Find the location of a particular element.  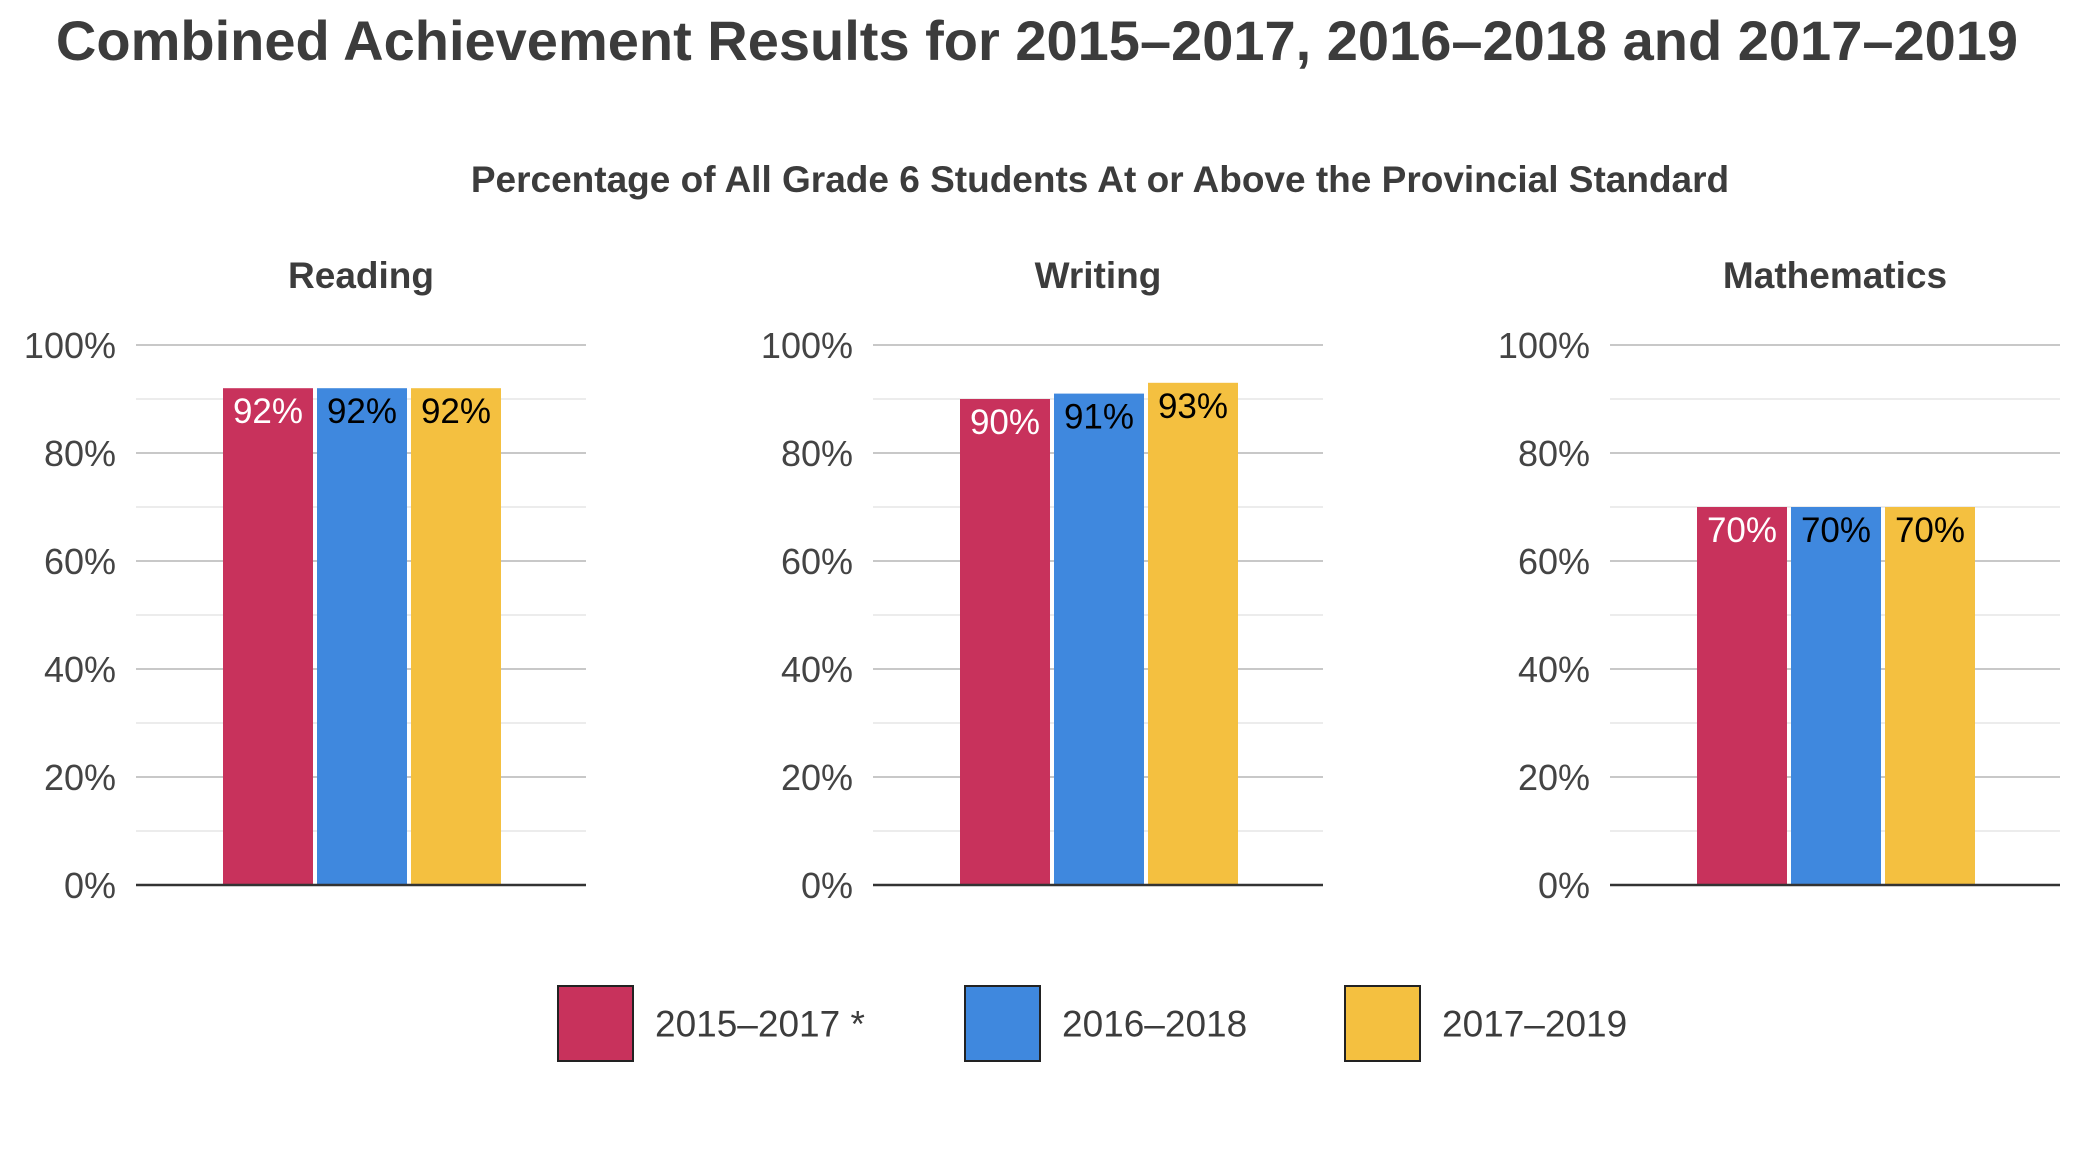

legend-label: 2017–2019 is located at coordinates (1534, 1024).